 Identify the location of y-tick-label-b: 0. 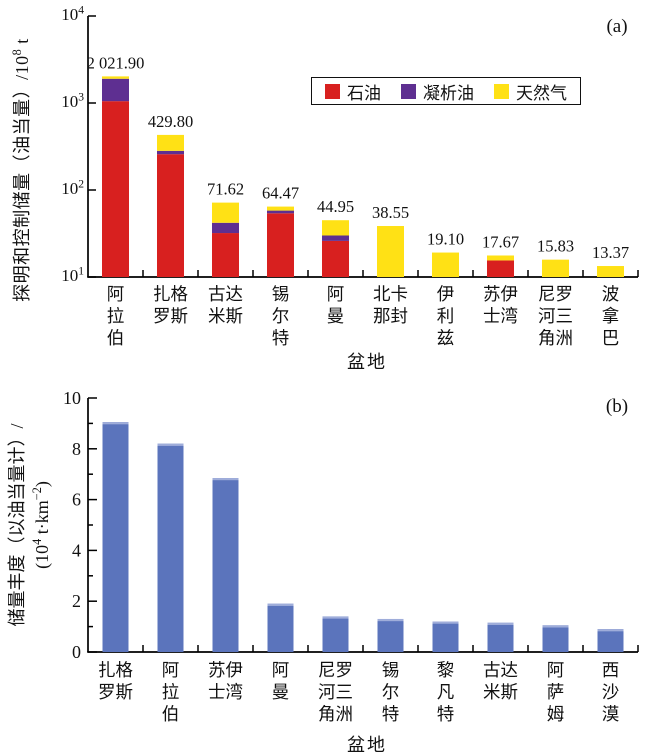
(76, 652).